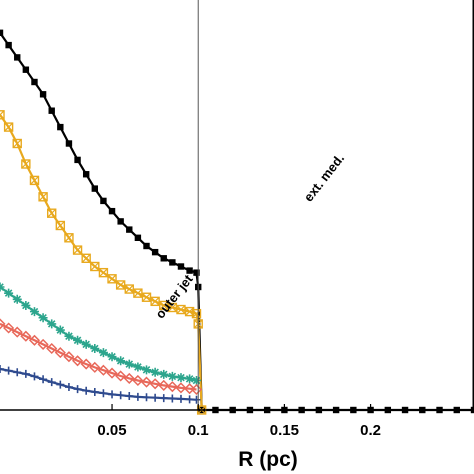  What do you see at coordinates (324, 178) in the screenshot?
I see `region-label: ext. med.` at bounding box center [324, 178].